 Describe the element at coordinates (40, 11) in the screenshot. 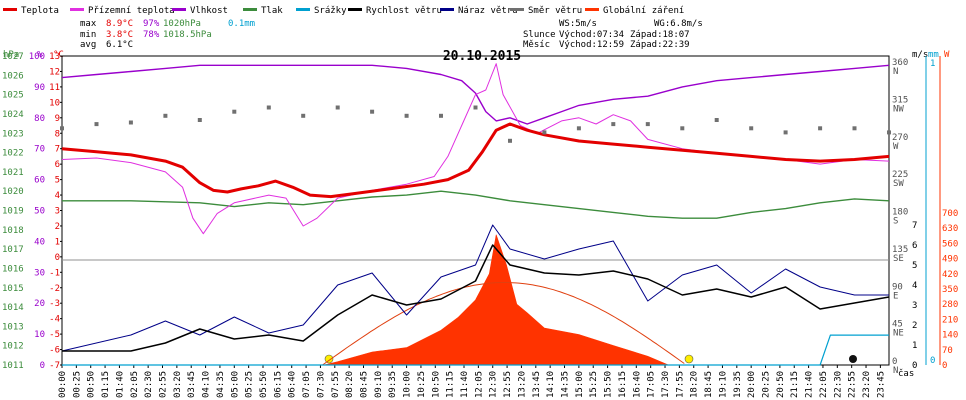

I see `legend-teplota: Teplota` at that location.